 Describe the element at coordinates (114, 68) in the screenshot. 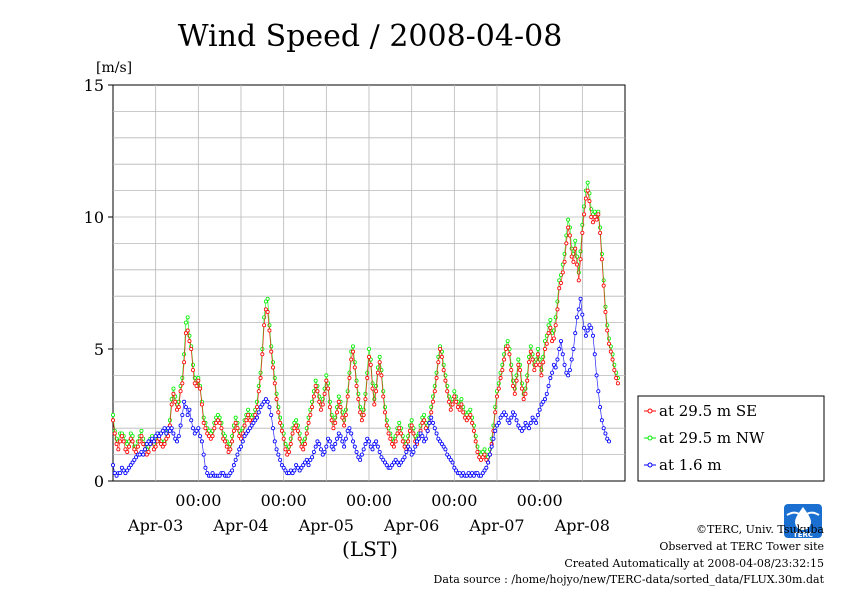

I see `y-axis-label: [m/s]` at that location.